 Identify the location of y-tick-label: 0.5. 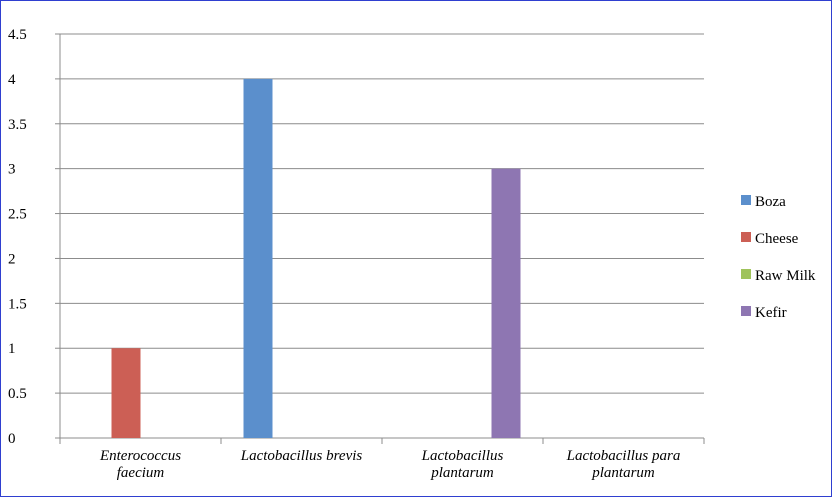
(17, 394).